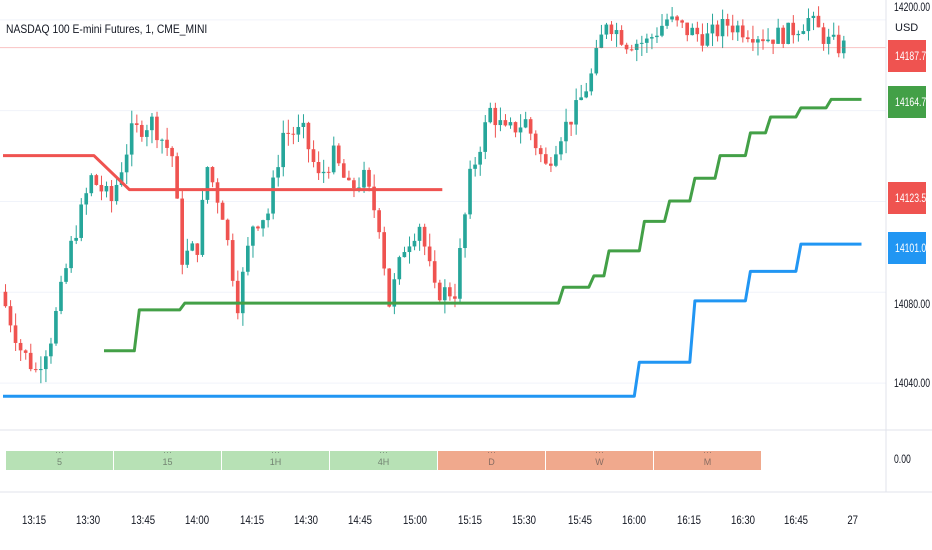 The width and height of the screenshot is (932, 550). I want to click on indicator-cell: ··· D, so click(491, 460).